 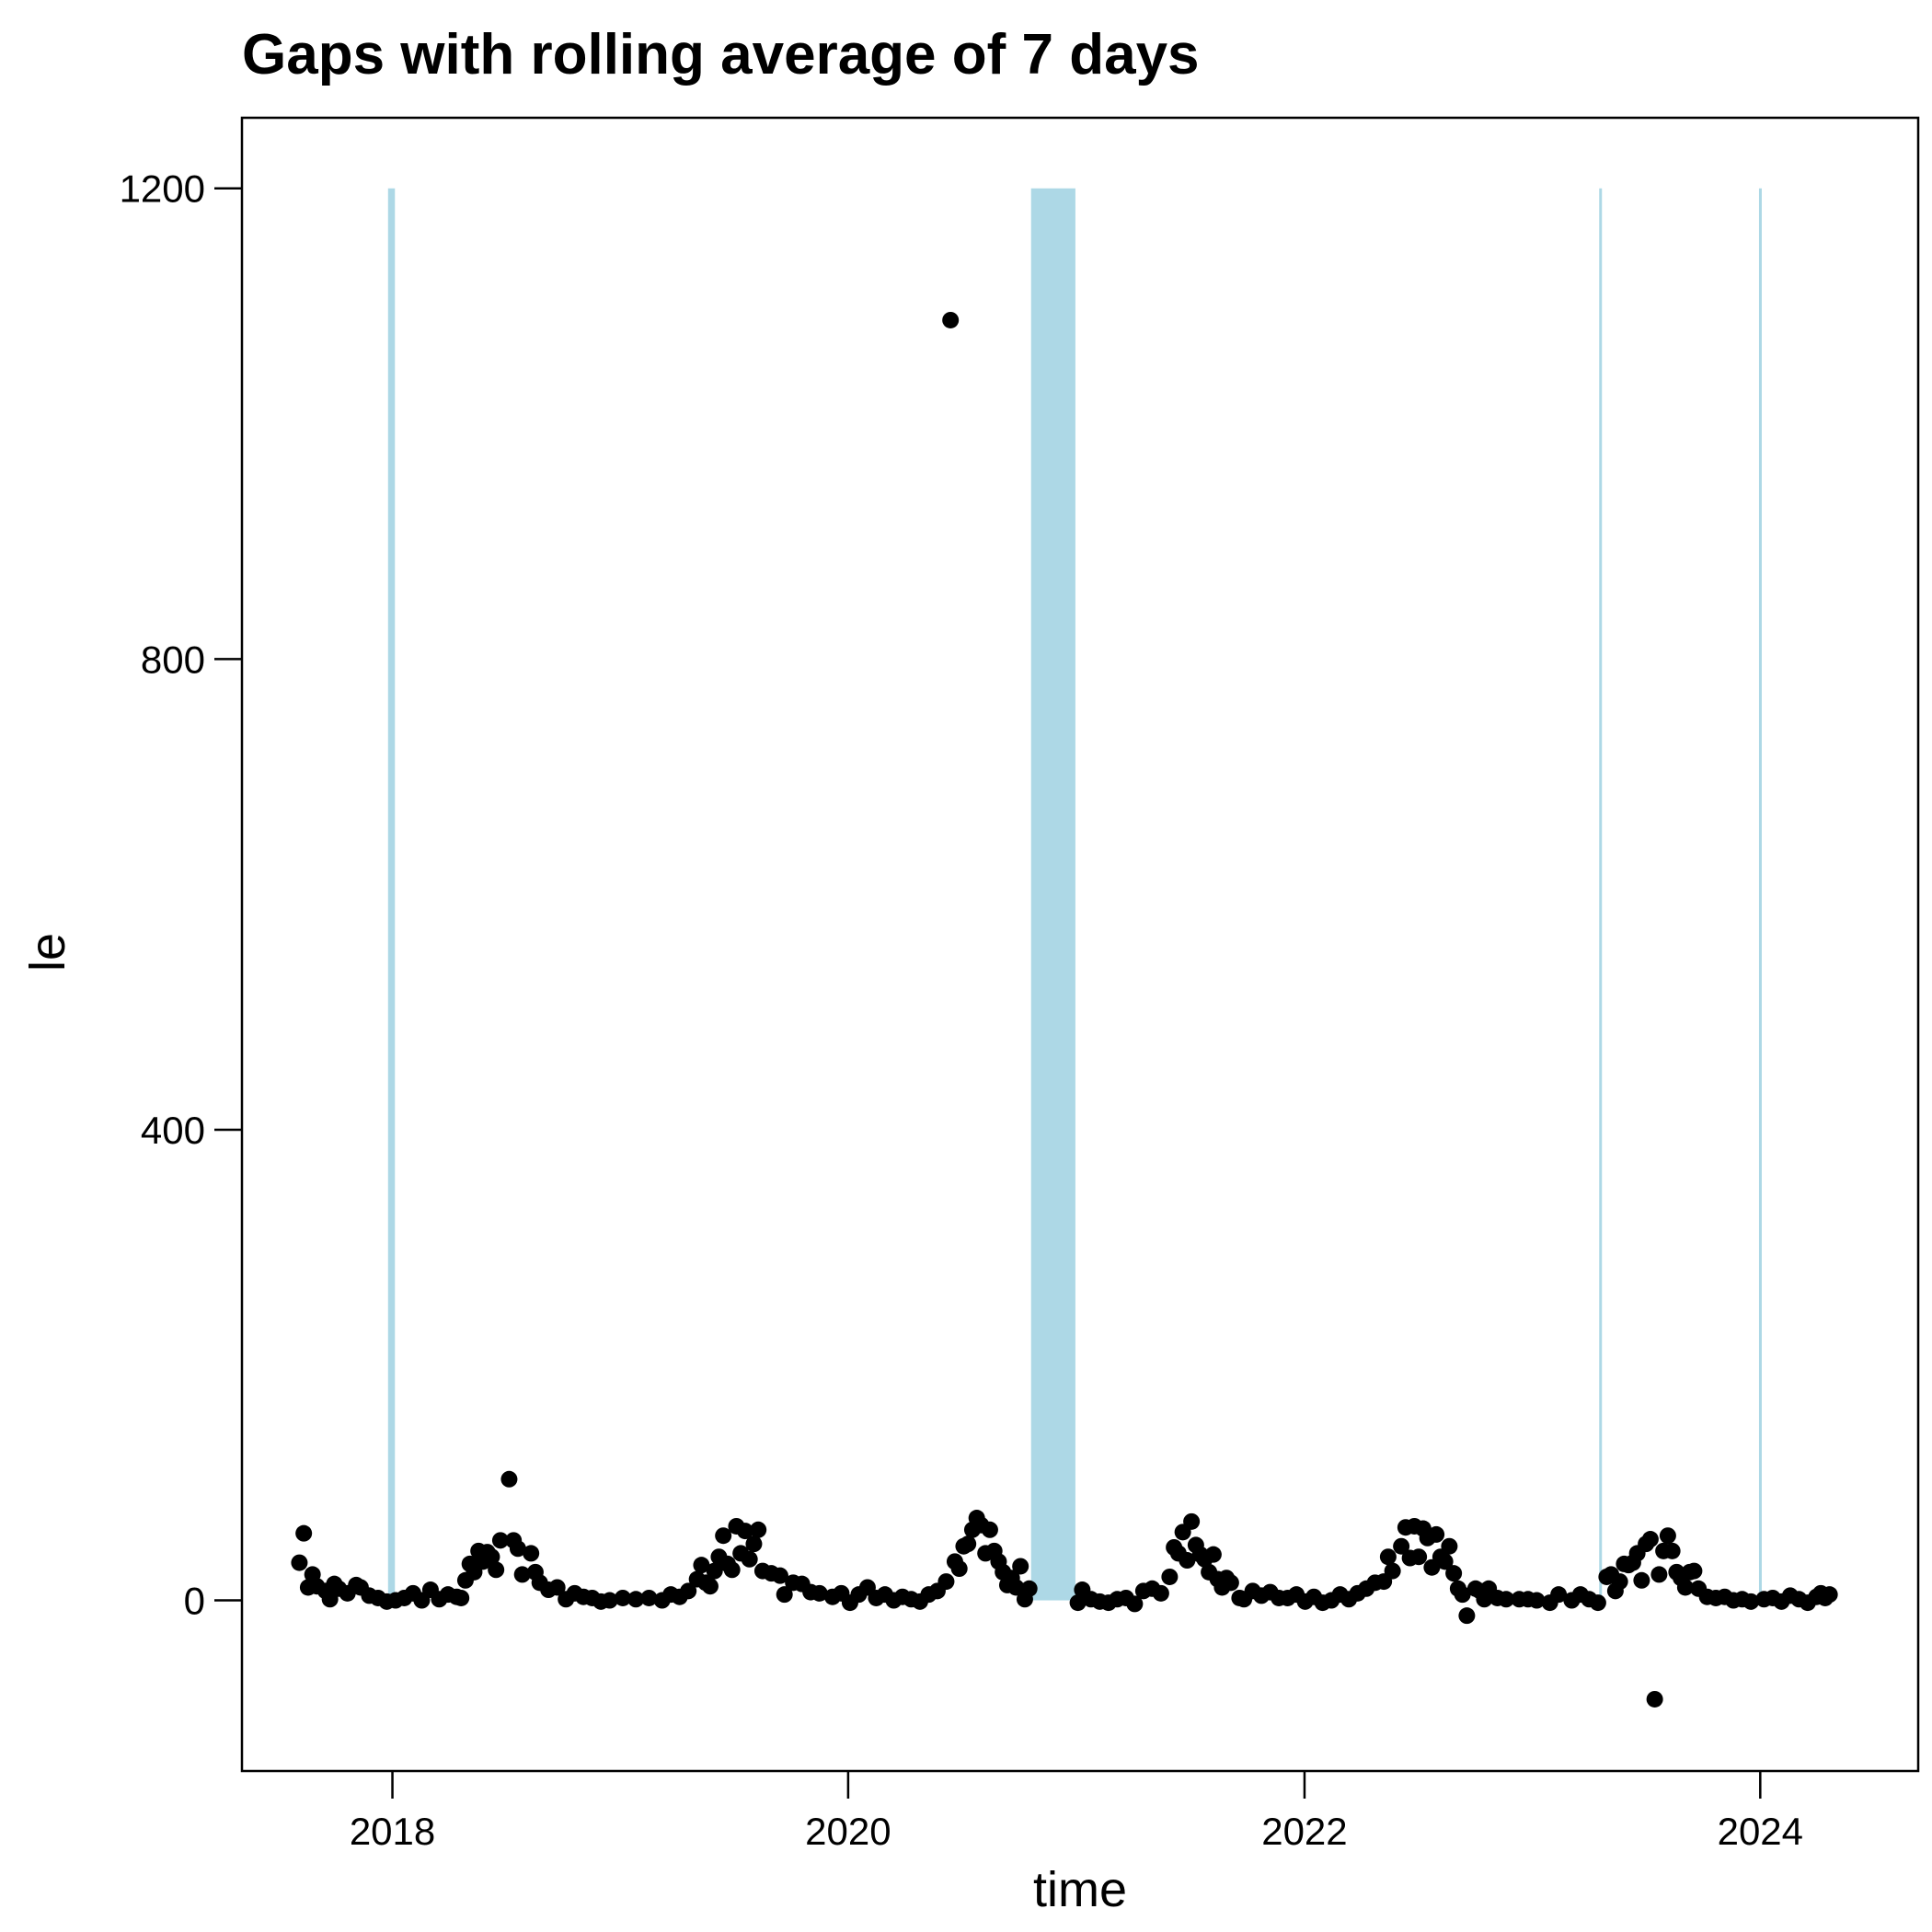 I want to click on y-tick-label: 400, so click(x=173, y=1130).